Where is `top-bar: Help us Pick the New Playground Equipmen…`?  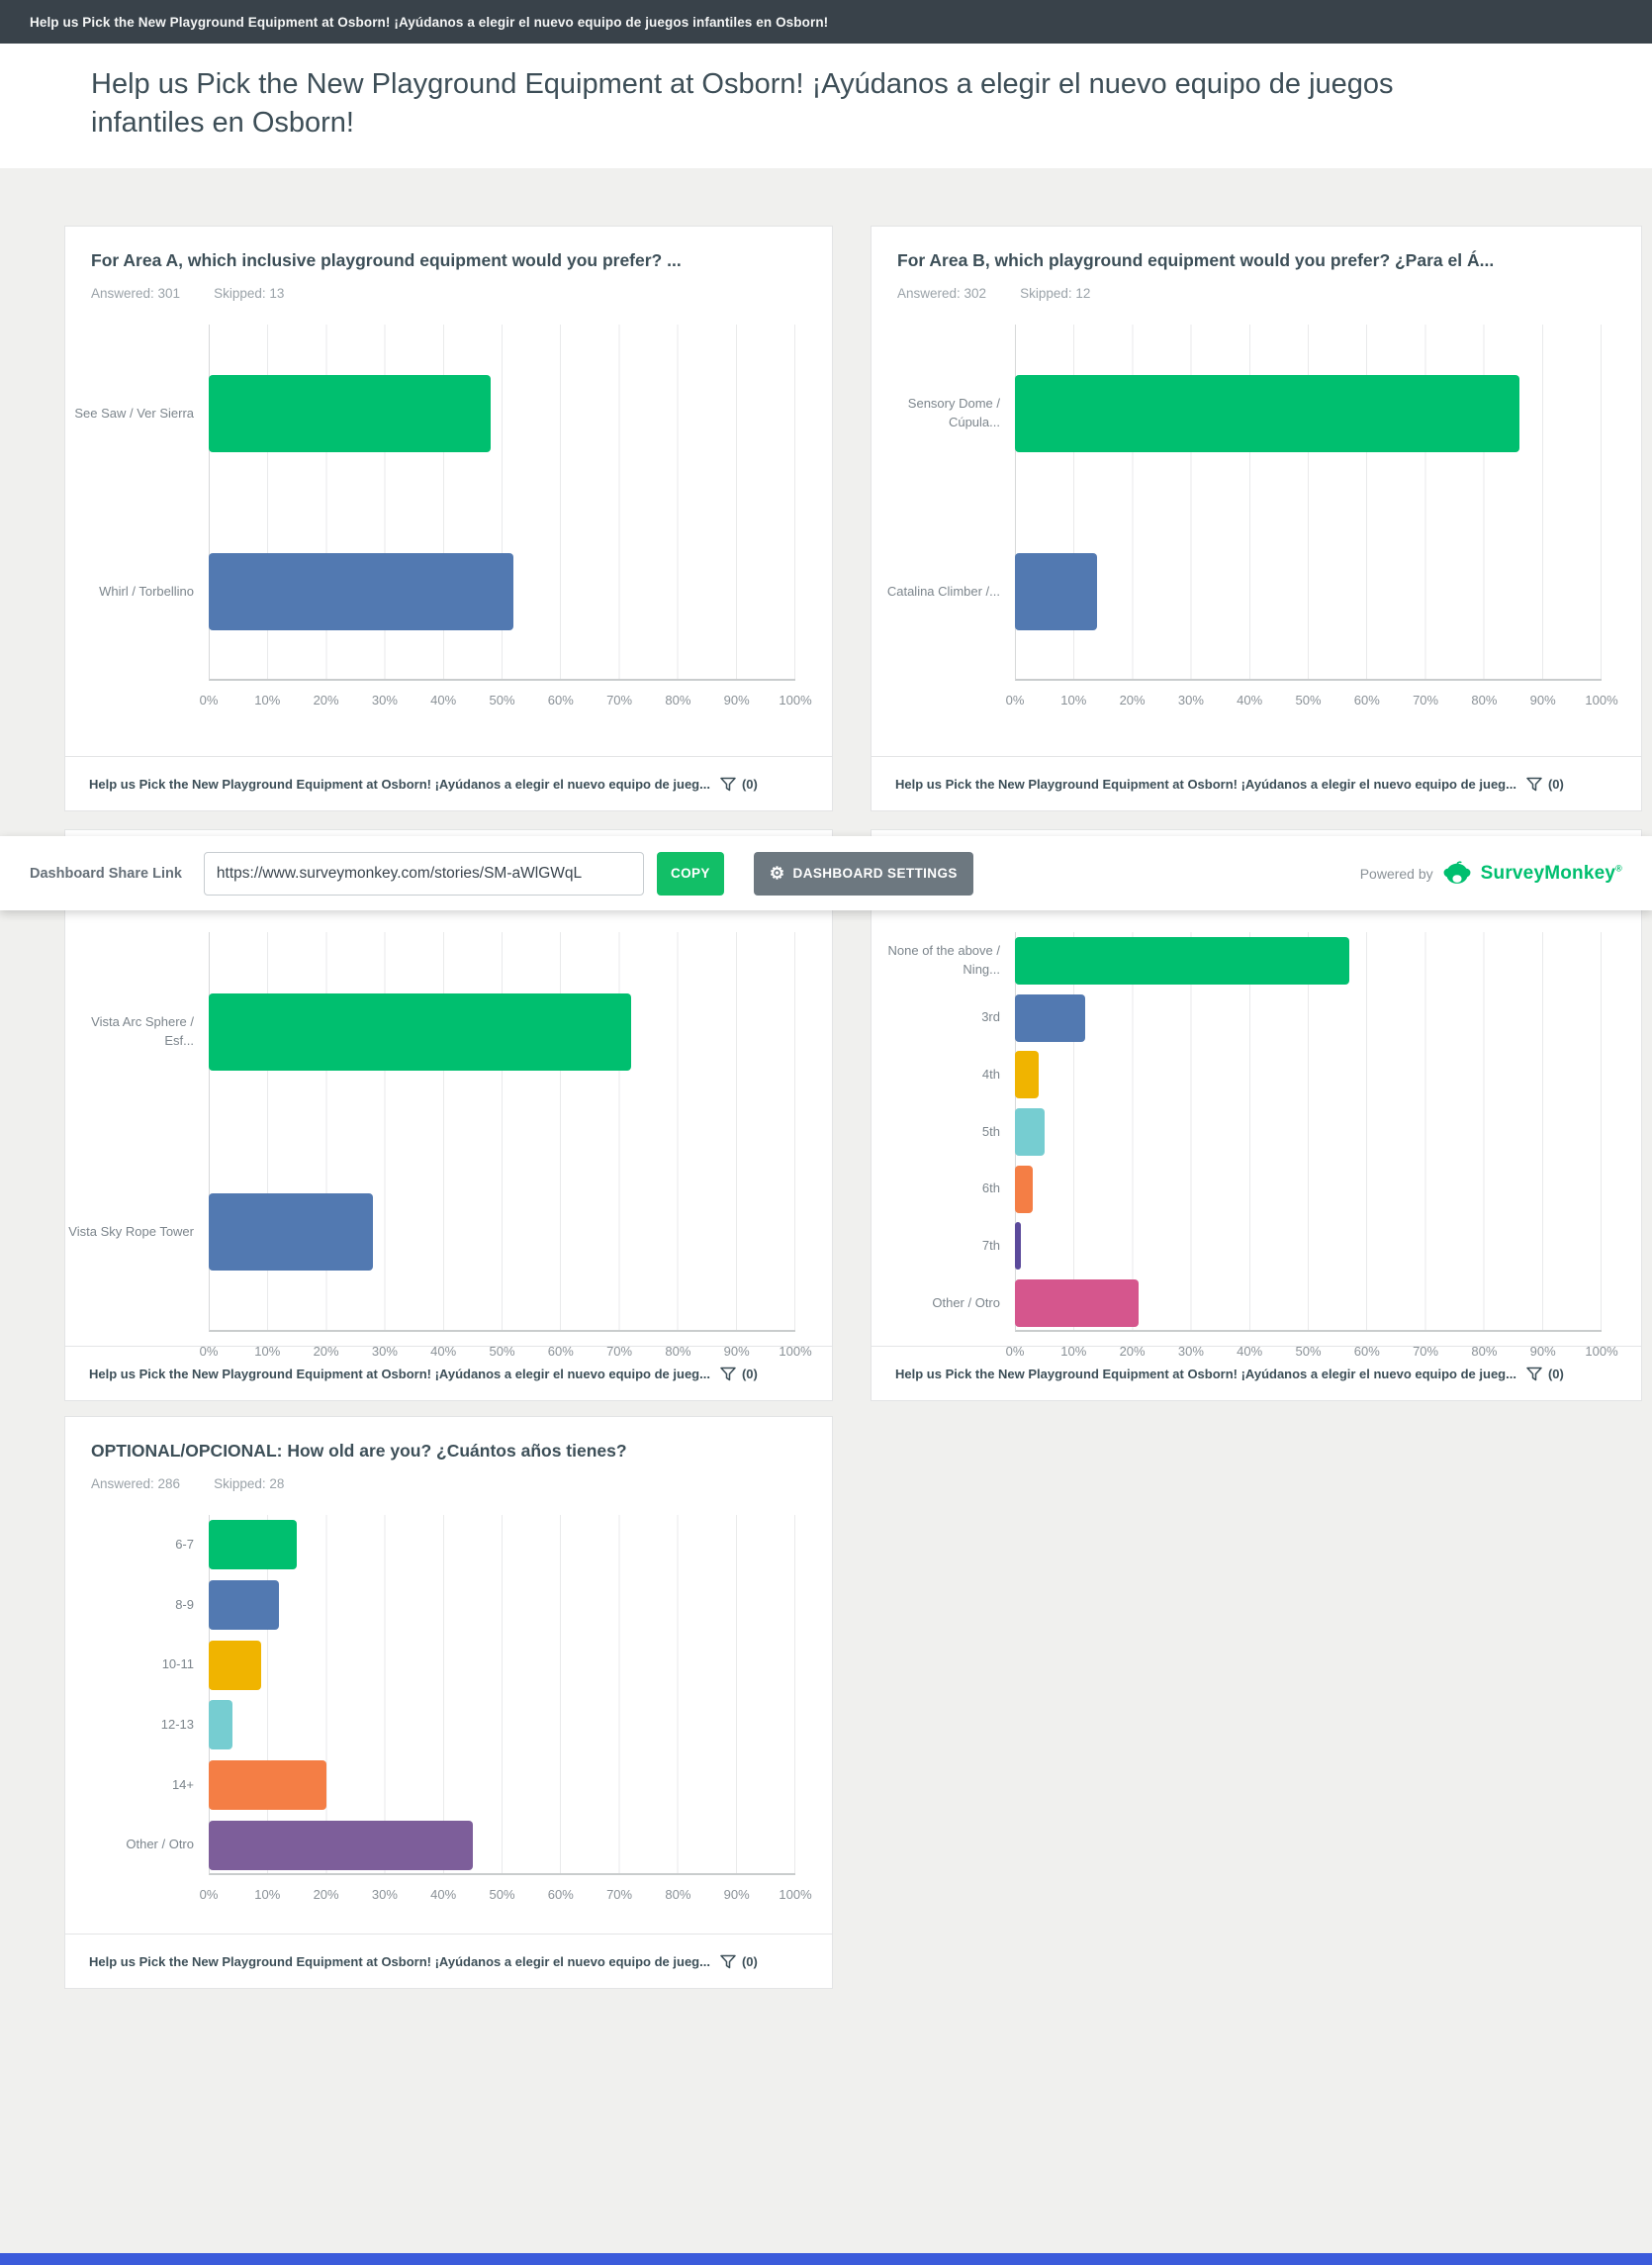 top-bar: Help us Pick the New Playground Equipmen… is located at coordinates (826, 22).